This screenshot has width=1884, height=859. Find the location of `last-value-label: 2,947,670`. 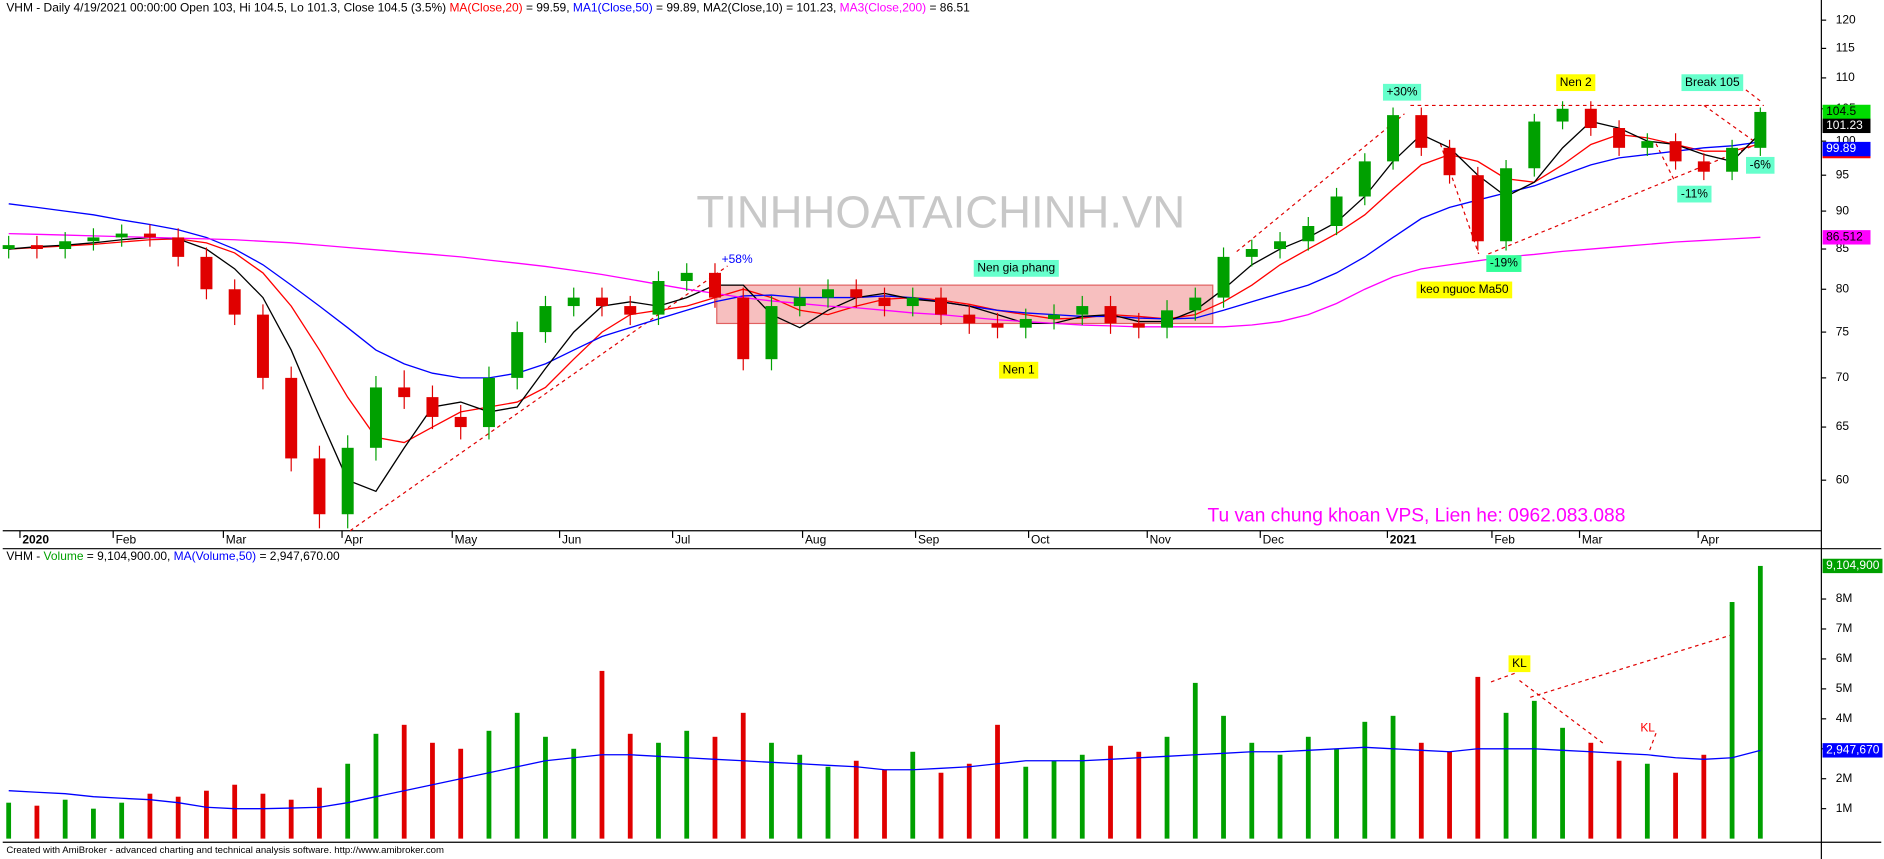

last-value-label: 2,947,670 is located at coordinates (1853, 750).